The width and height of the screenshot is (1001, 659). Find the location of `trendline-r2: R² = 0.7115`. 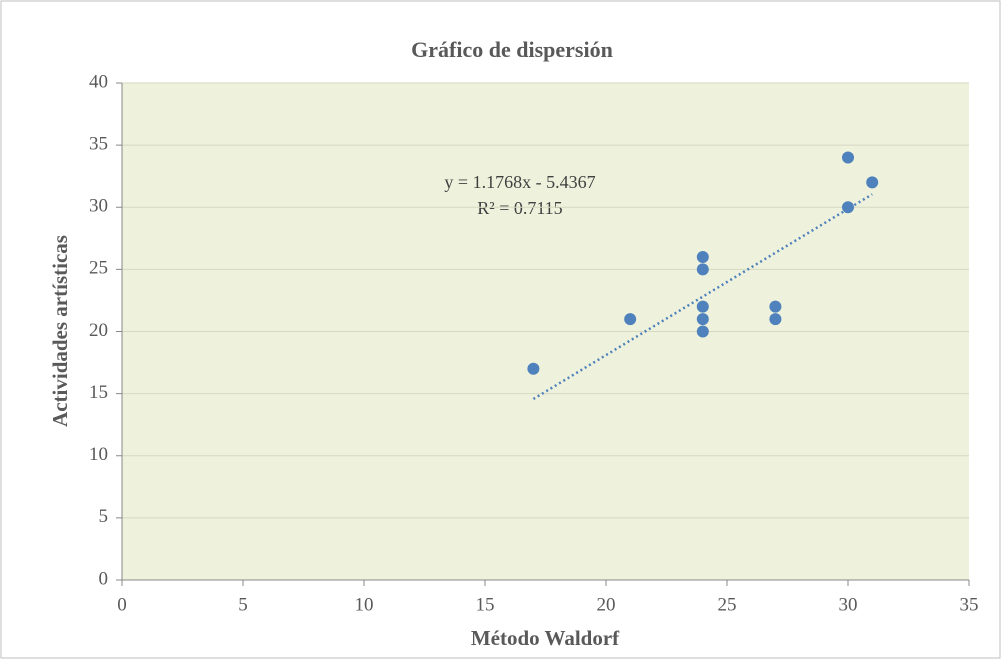

trendline-r2: R² = 0.7115 is located at coordinates (519, 208).